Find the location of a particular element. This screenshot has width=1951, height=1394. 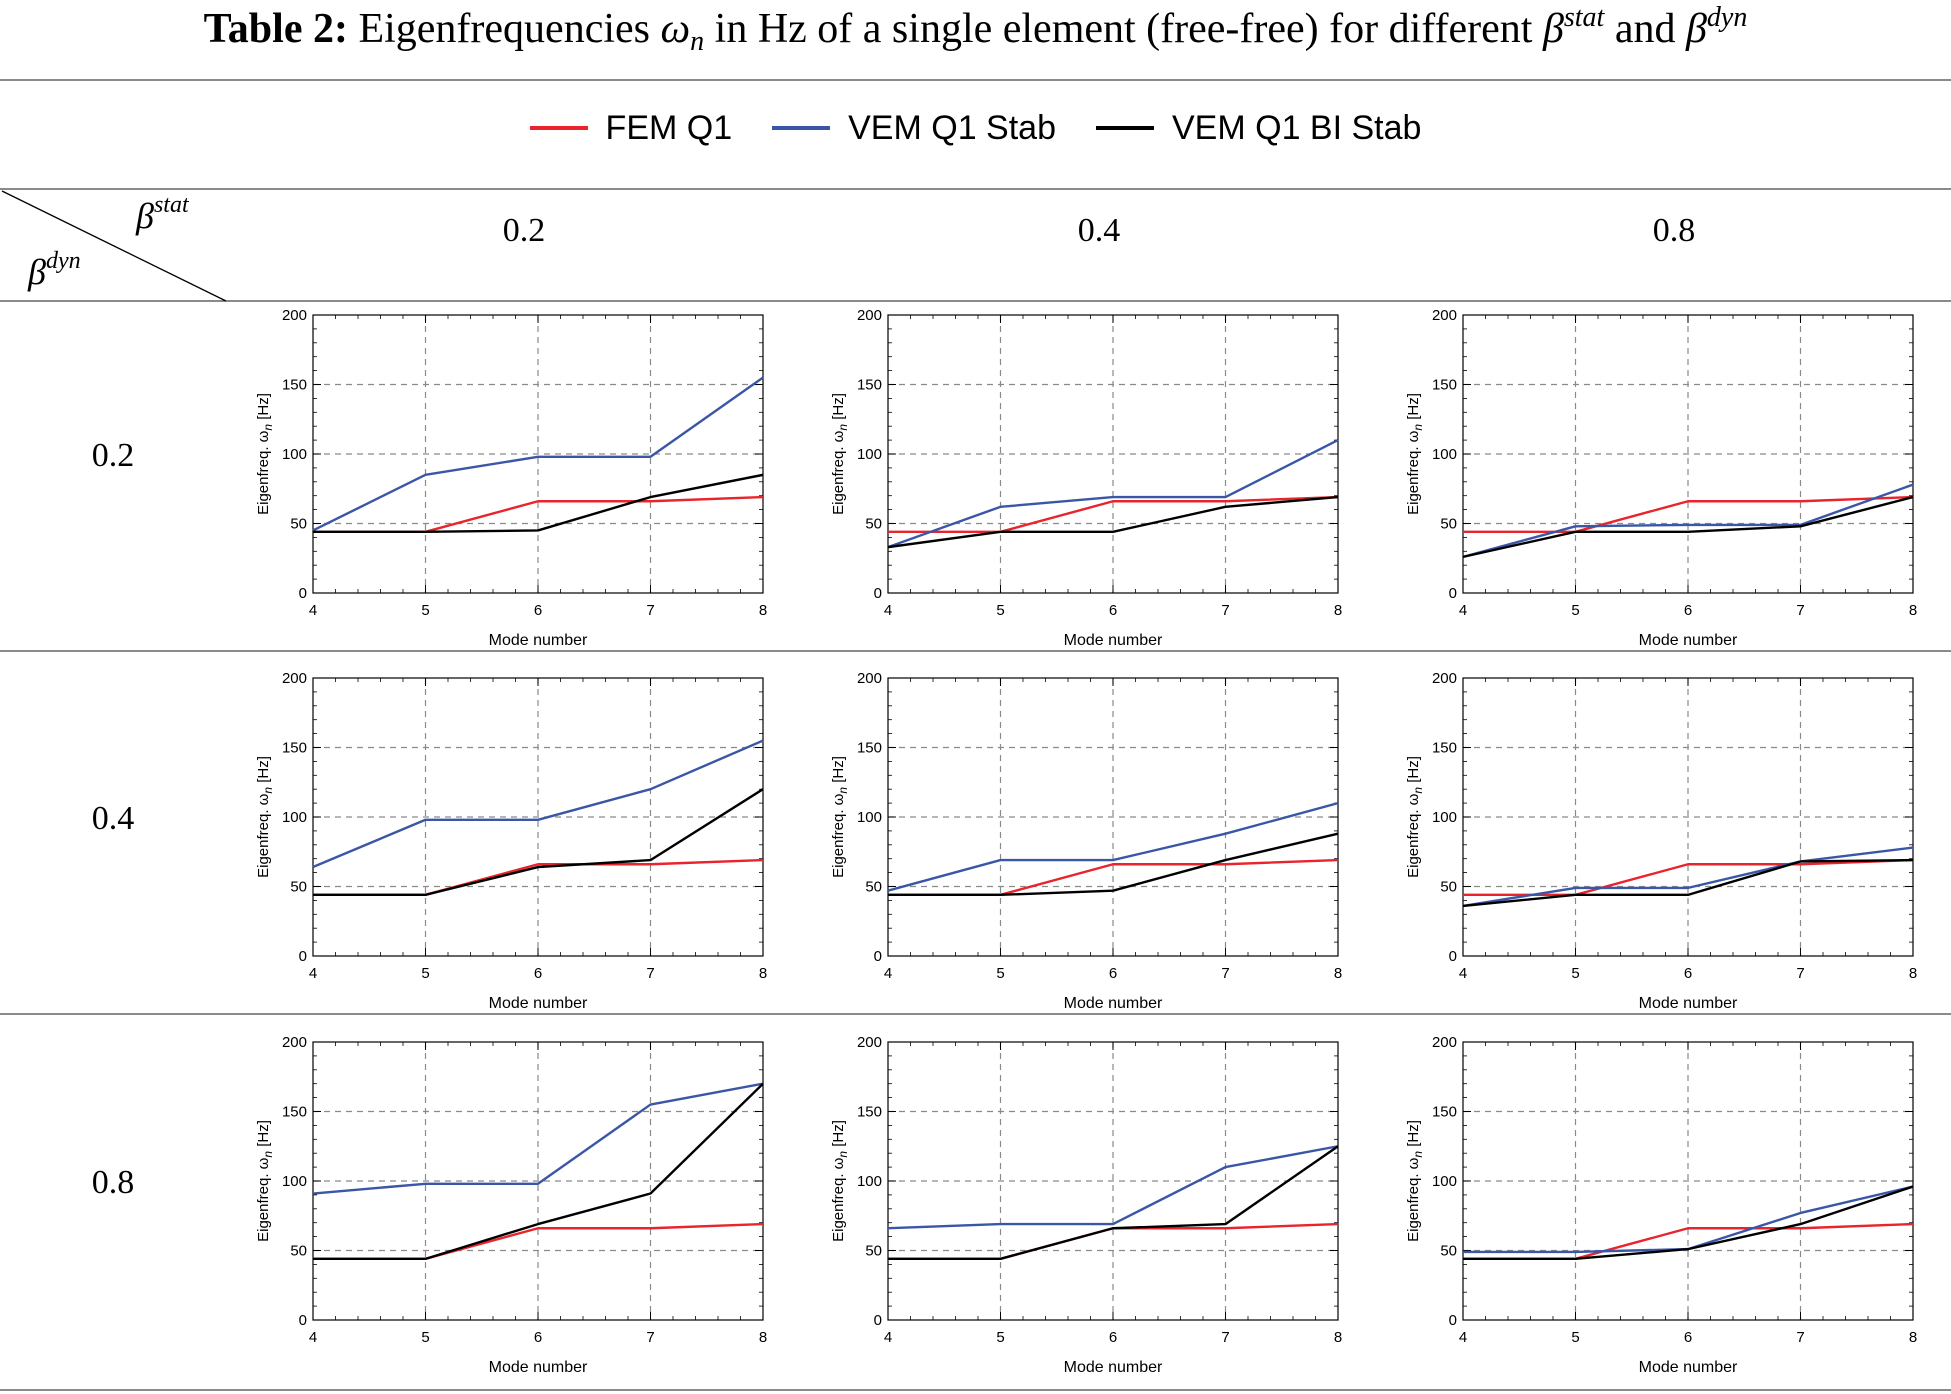

caption-text-before: Eigenfrequencies is located at coordinates (504, 29).